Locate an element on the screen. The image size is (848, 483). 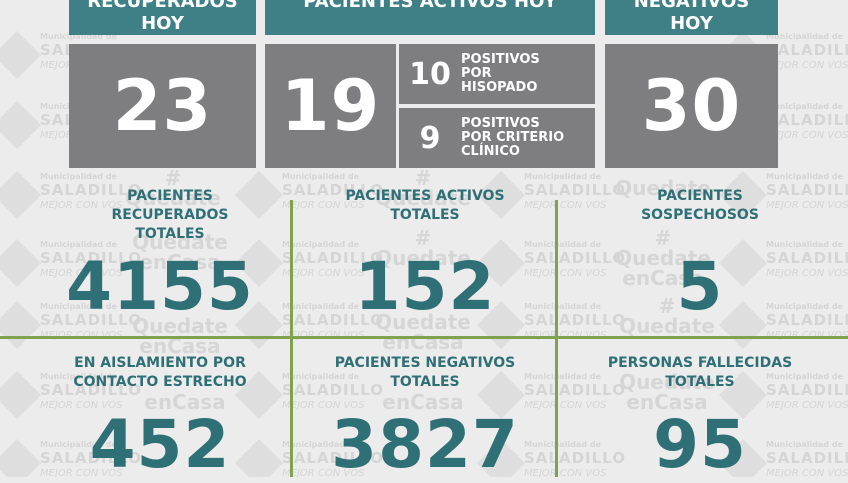
negativos-totales-label: PACIENTES NEGATIVOS TOTALES is located at coordinates (425, 372).